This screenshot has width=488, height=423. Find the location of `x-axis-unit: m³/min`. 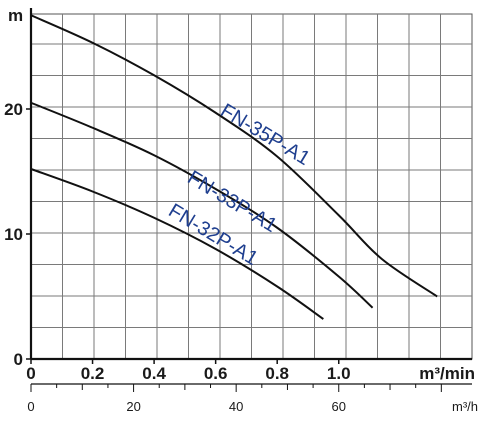

x-axis-unit: m³/min is located at coordinates (447, 373).